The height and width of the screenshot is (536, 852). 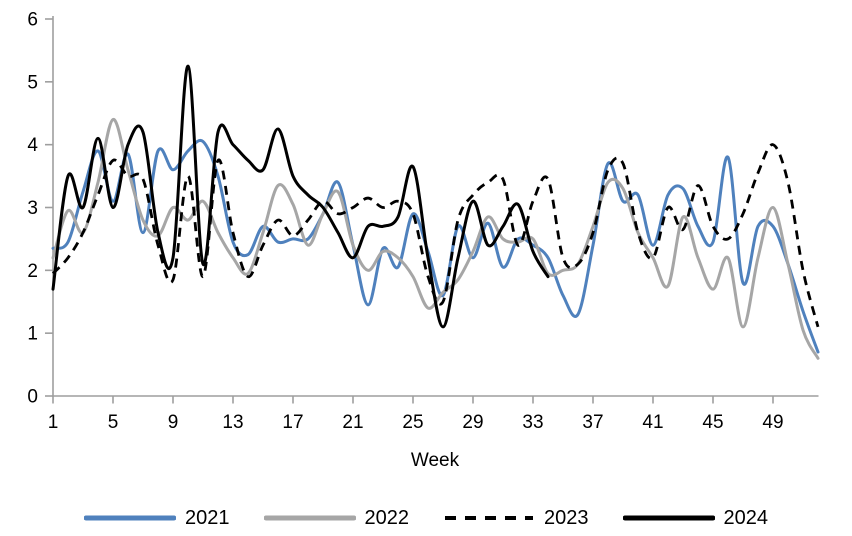 I want to click on x-tick-label: 45, so click(x=712, y=422).